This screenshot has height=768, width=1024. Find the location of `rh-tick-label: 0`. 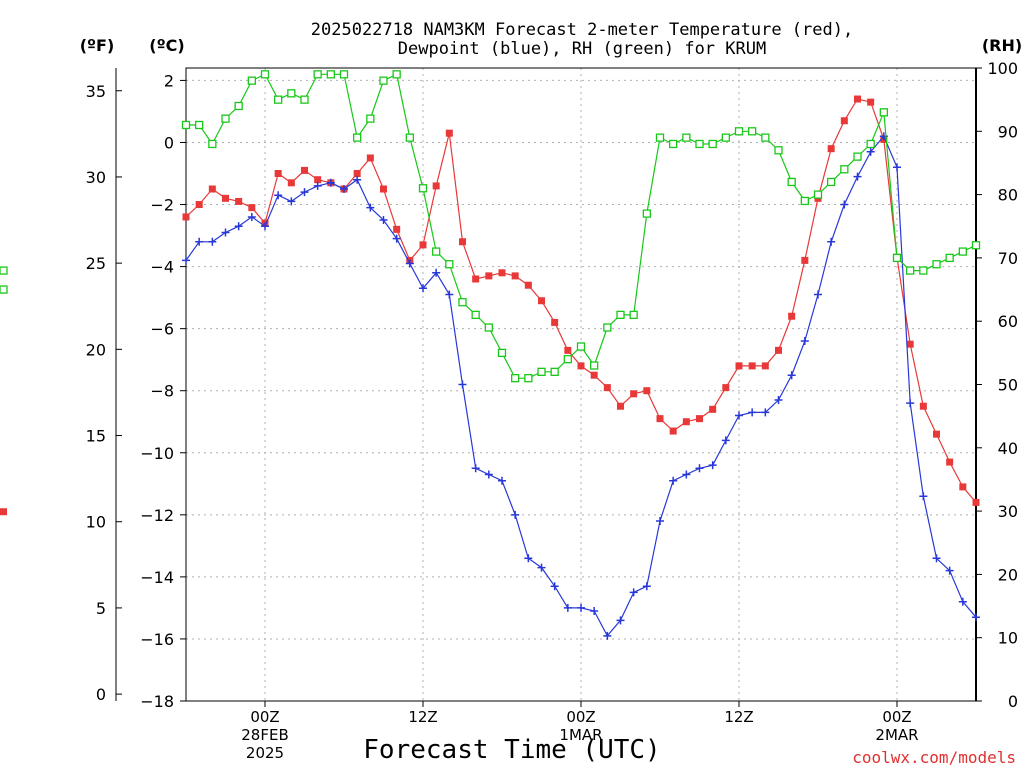

rh-tick-label: 0 is located at coordinates (1013, 701).